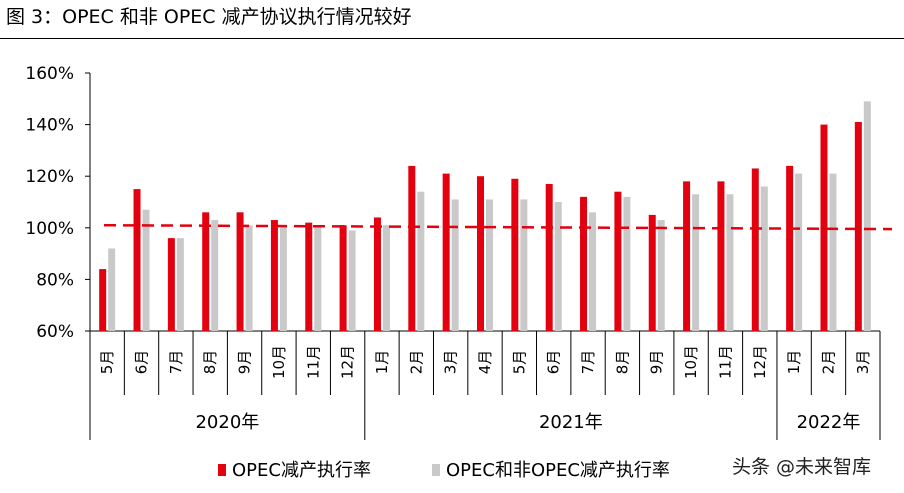 The height and width of the screenshot is (493, 904). I want to click on watermark: 头条 @未来智库, so click(802, 467).